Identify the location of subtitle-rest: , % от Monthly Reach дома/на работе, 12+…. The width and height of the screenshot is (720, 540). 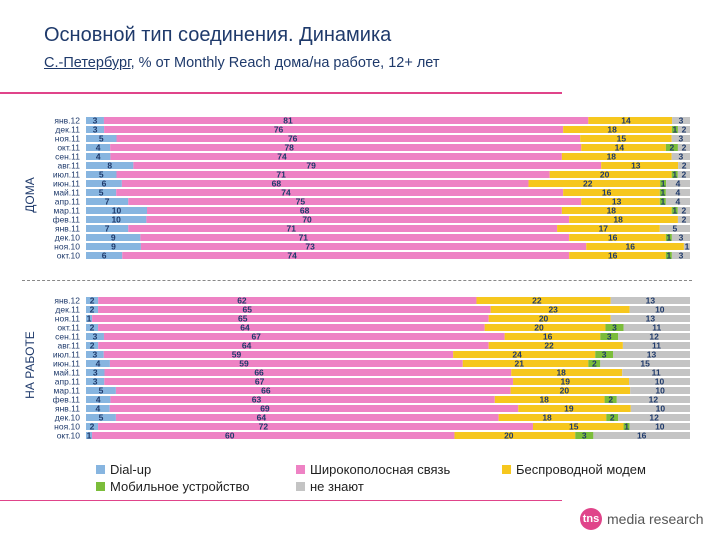
(285, 63).